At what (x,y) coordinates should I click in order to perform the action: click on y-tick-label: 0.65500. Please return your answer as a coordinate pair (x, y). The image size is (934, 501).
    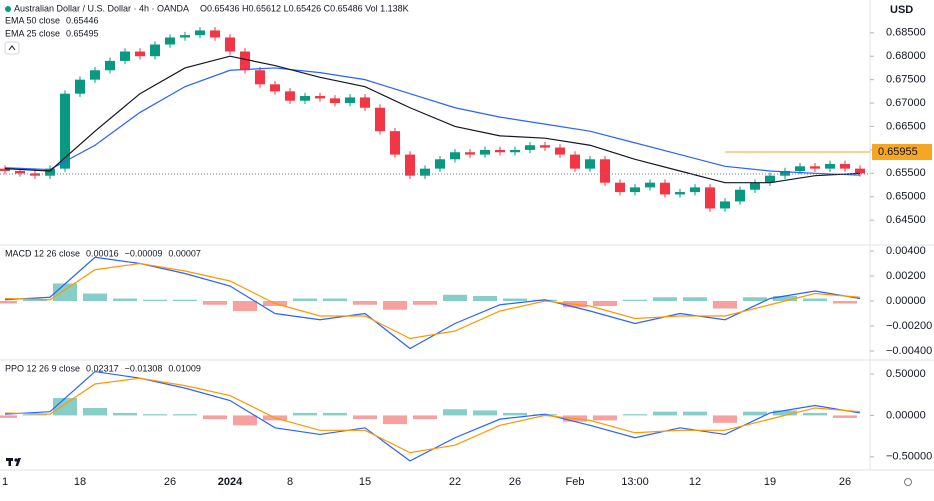
    Looking at the image, I should click on (906, 173).